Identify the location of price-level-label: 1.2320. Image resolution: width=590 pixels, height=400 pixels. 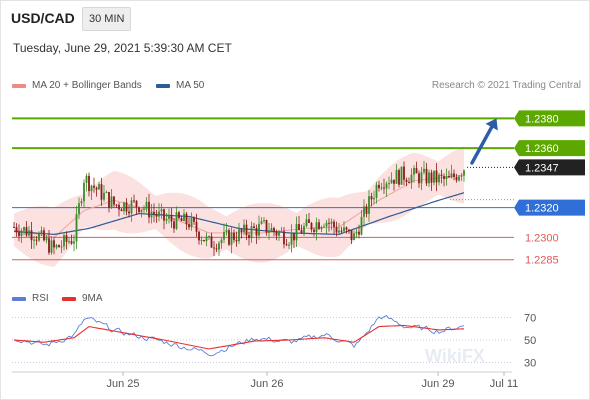
(542, 209).